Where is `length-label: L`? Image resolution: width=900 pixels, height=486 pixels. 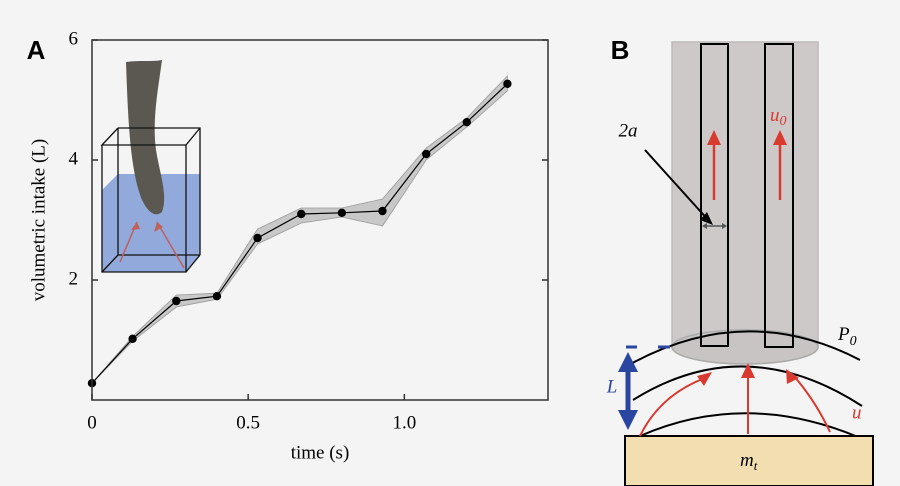
length-label: L is located at coordinates (612, 386).